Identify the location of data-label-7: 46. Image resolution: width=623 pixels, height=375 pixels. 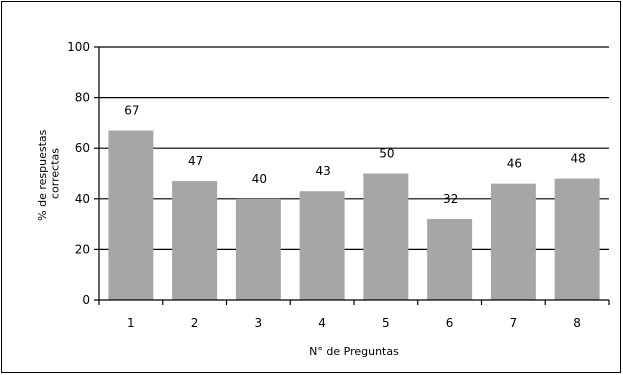
(514, 164).